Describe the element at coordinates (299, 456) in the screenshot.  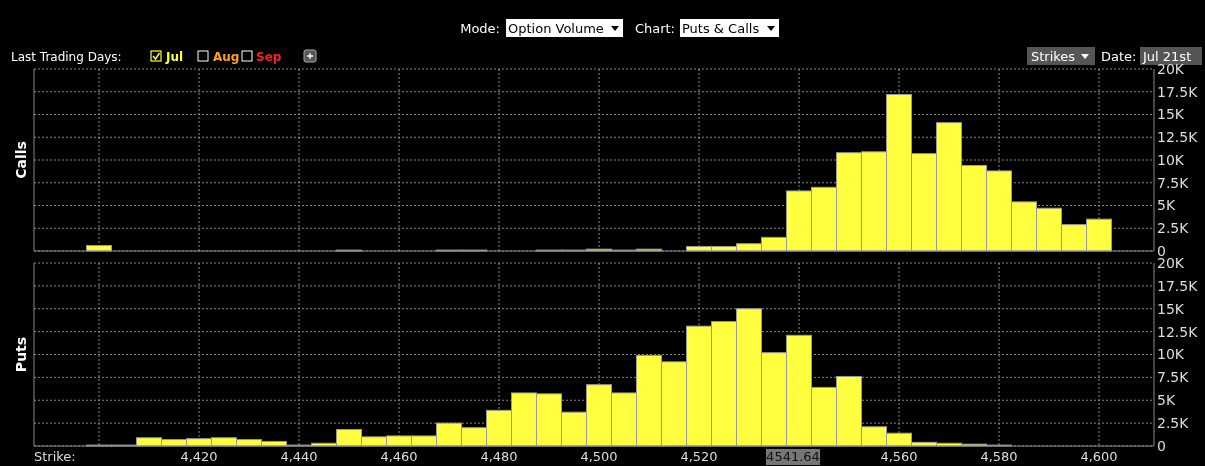
I see `x-tick-label: 4,440` at that location.